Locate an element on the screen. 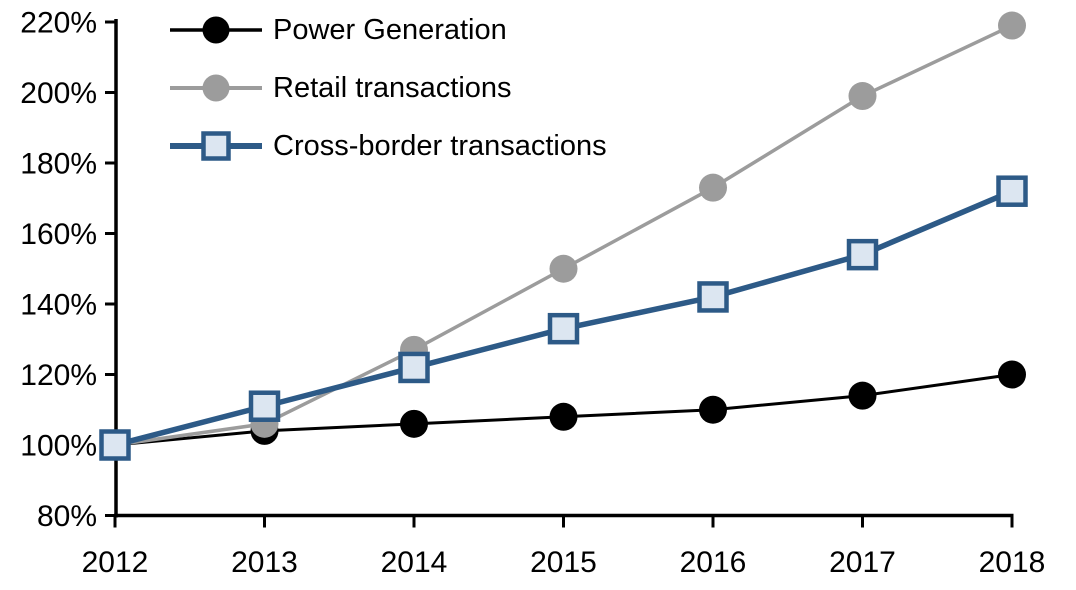 Image resolution: width=1076 pixels, height=590 pixels. x-axis-tick-label: 2014 is located at coordinates (414, 562).